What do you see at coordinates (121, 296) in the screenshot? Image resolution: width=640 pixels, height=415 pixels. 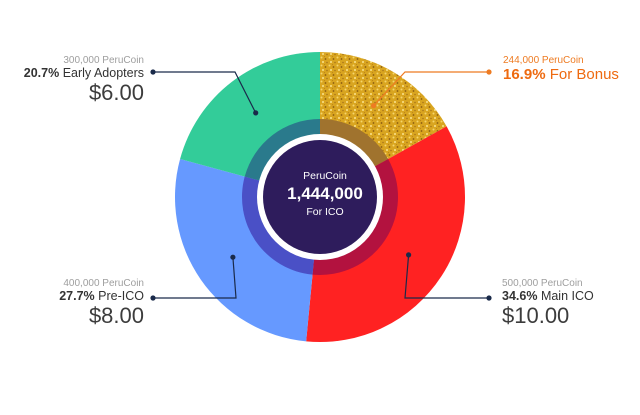 I see `slice-name: Pre-ICO` at bounding box center [121, 296].